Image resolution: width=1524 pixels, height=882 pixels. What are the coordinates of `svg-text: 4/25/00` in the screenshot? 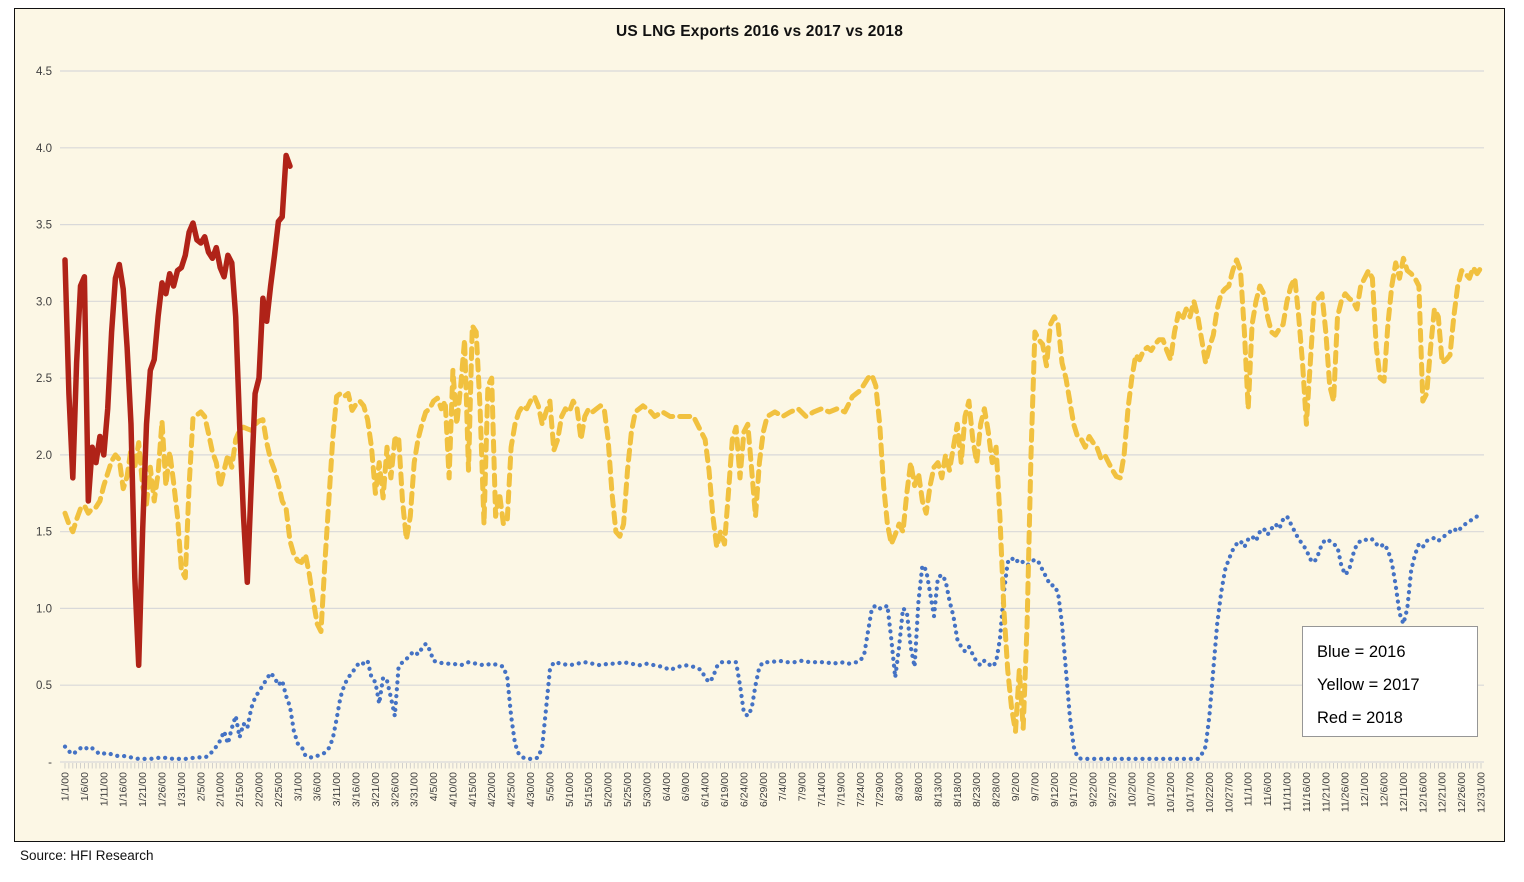 It's located at (512, 789).